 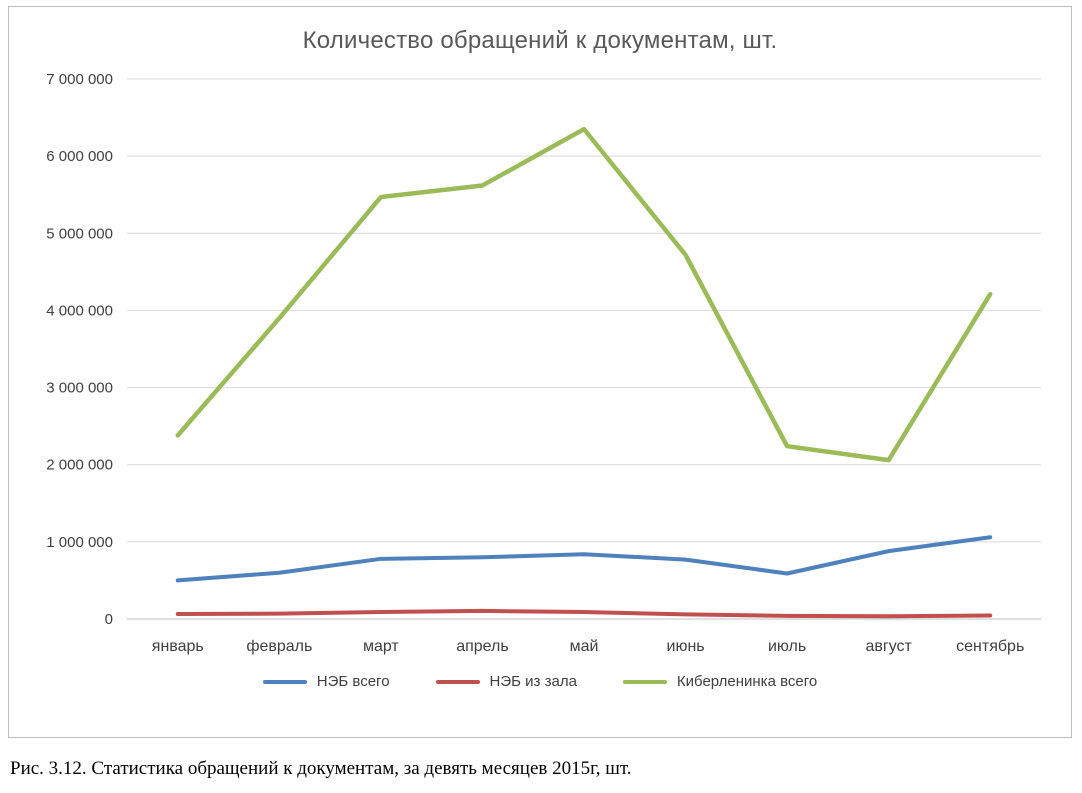 What do you see at coordinates (178, 646) in the screenshot?
I see `x-tick-label: январь` at bounding box center [178, 646].